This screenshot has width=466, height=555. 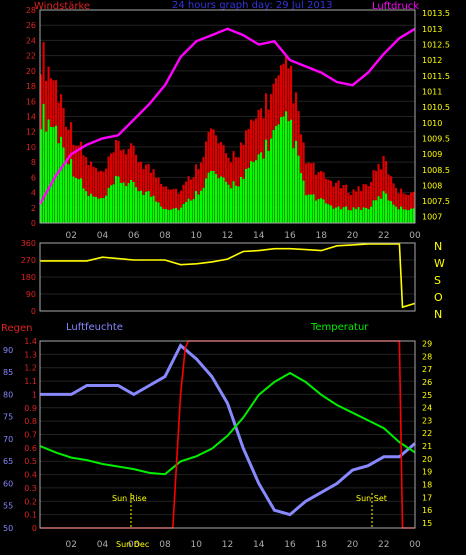 What do you see at coordinates (30, 341) in the screenshot?
I see `rain-tick-label: 1.4` at bounding box center [30, 341].